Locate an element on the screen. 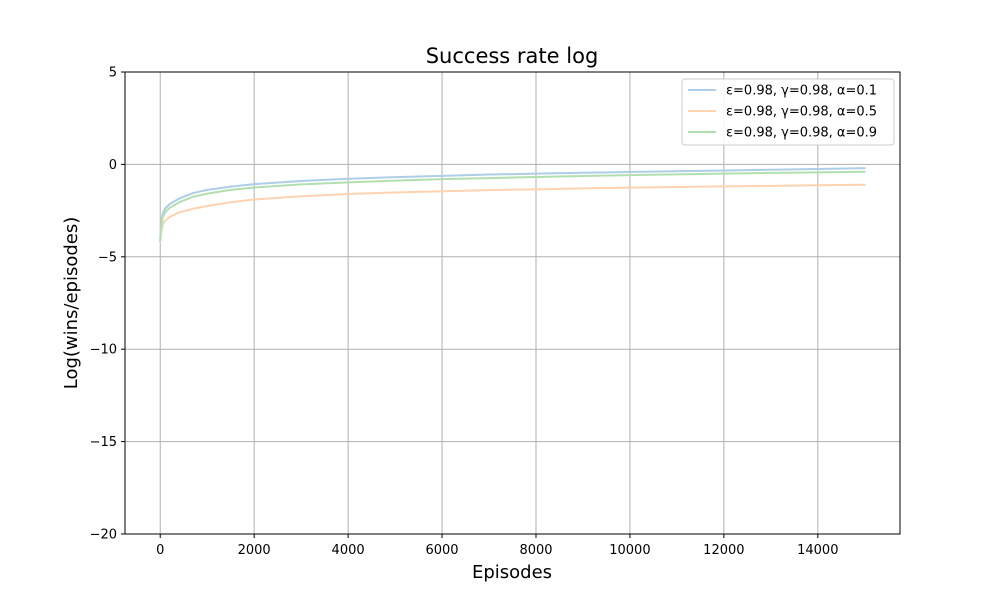 This screenshot has width=1000, height=600. y-tick-label: −10 is located at coordinates (103, 350).